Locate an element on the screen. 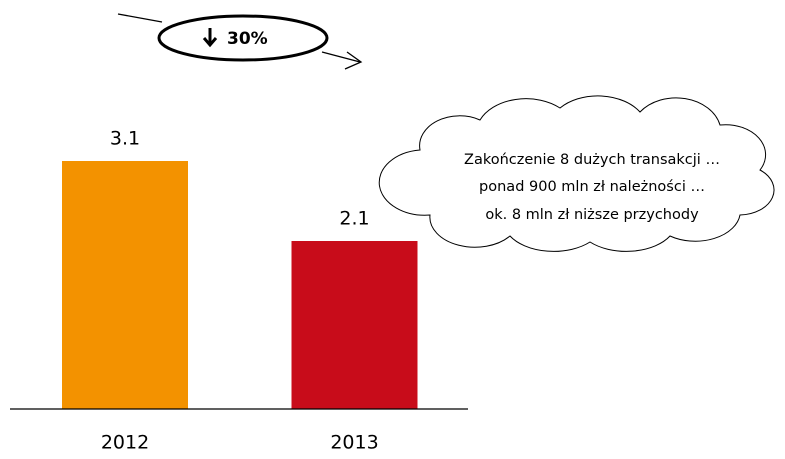 The image size is (785, 459). arrow-head is located at coordinates (353, 60).